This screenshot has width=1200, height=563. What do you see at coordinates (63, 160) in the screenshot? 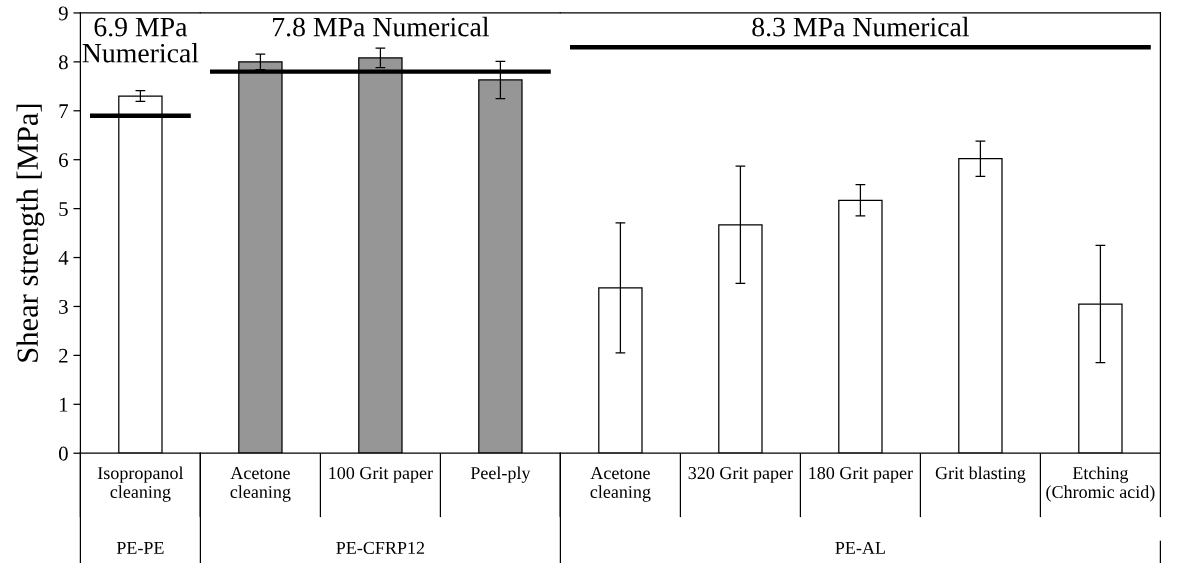
I see `y-tick-label: 6` at bounding box center [63, 160].